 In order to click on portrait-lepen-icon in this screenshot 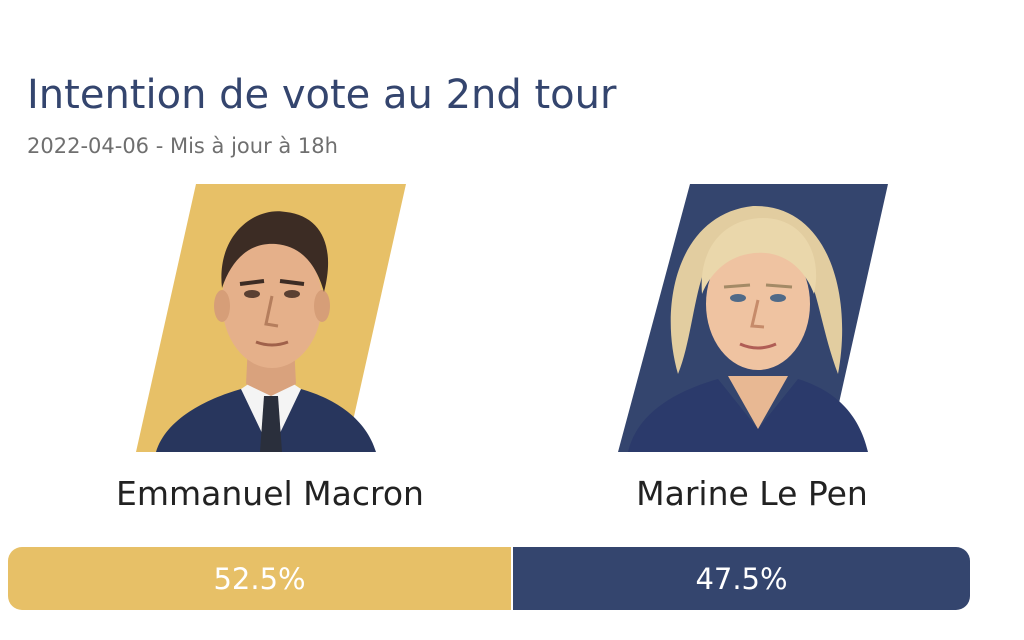, I will do `click(753, 318)`.